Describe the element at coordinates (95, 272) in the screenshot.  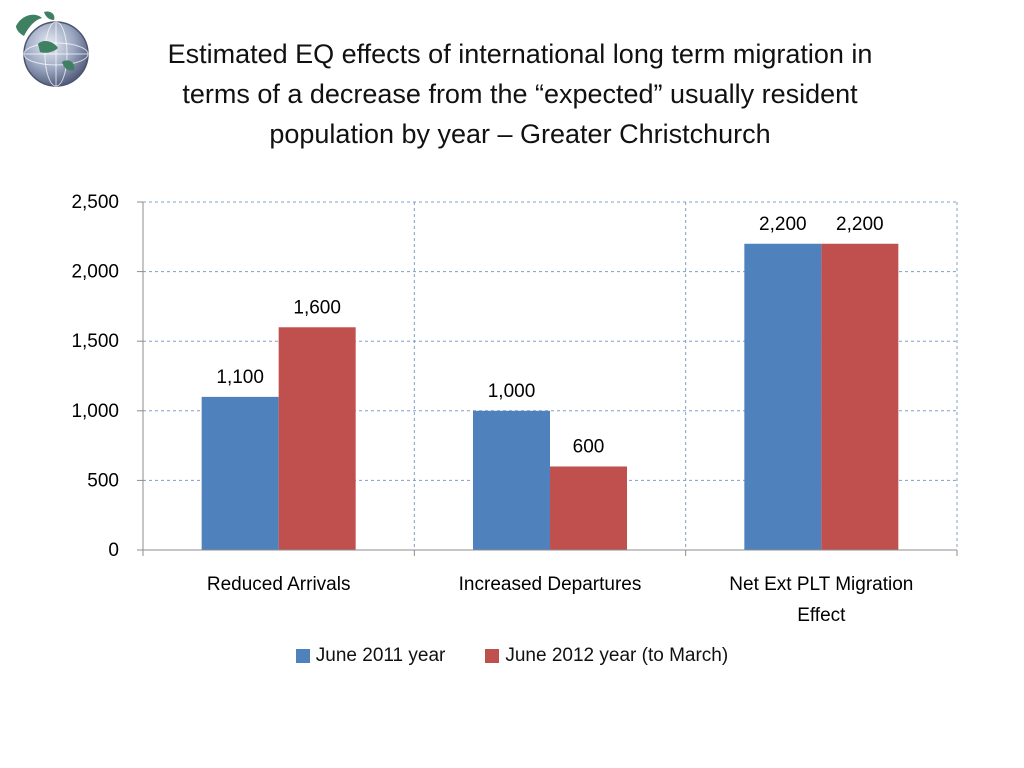
I see `y-tick-label: 2,000` at that location.